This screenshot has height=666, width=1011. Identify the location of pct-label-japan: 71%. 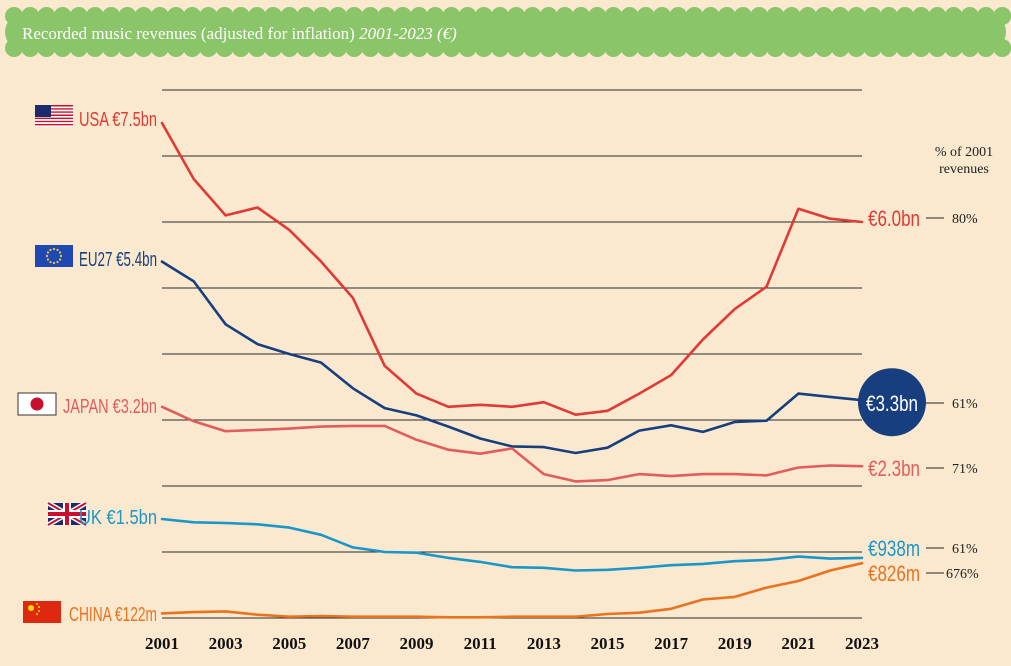
(965, 469).